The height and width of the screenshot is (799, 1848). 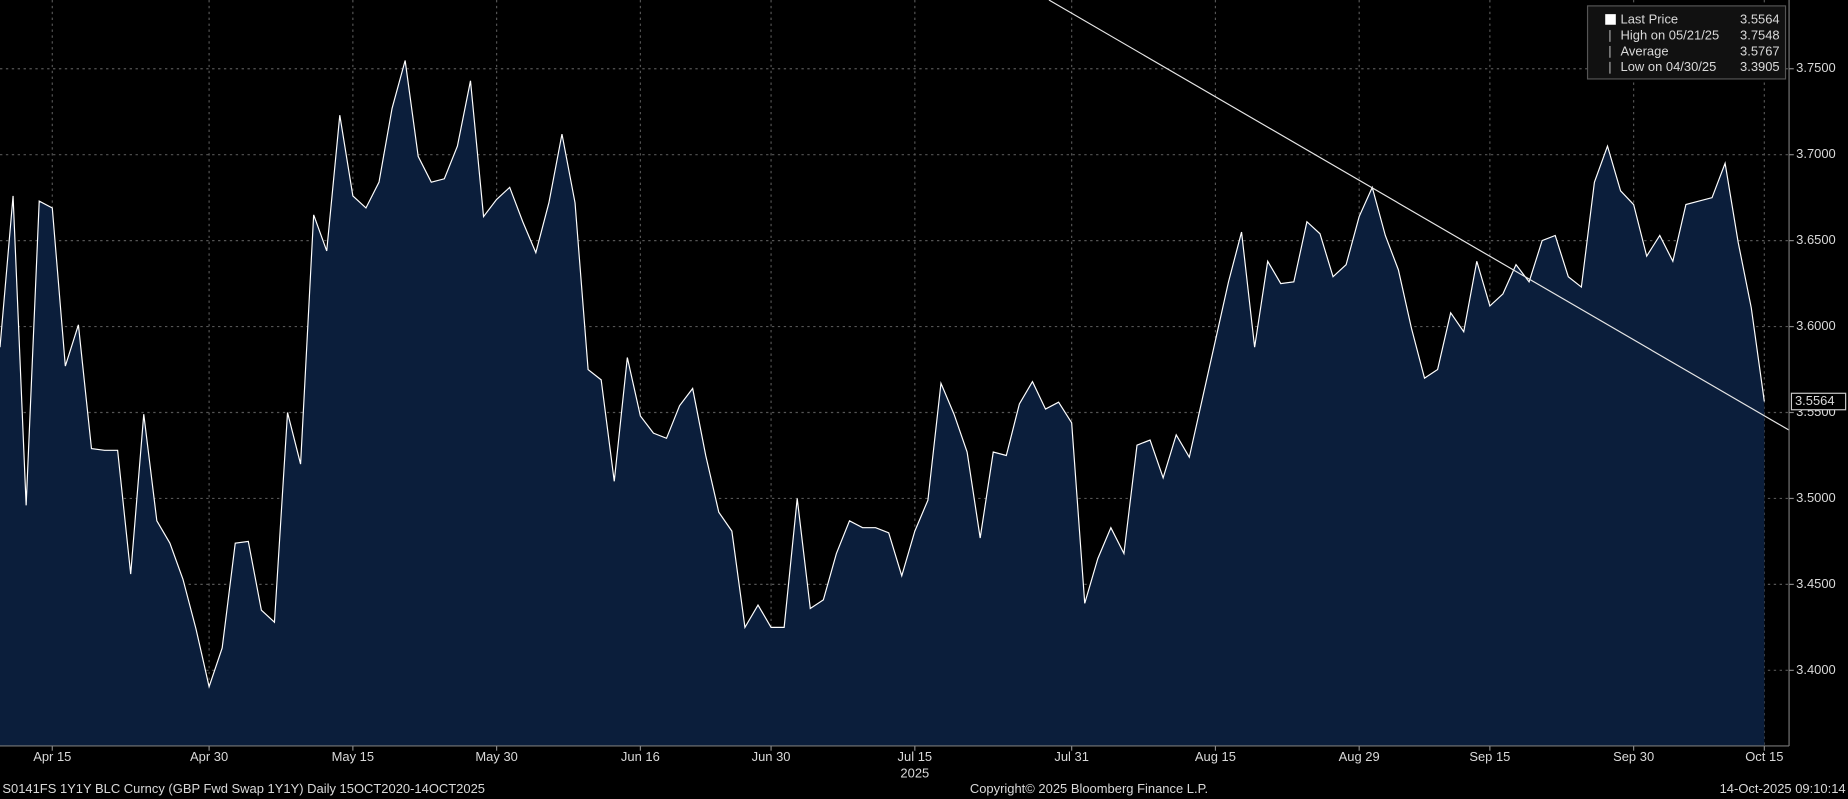 I want to click on legend-value: 3.3905, so click(x=1760, y=66).